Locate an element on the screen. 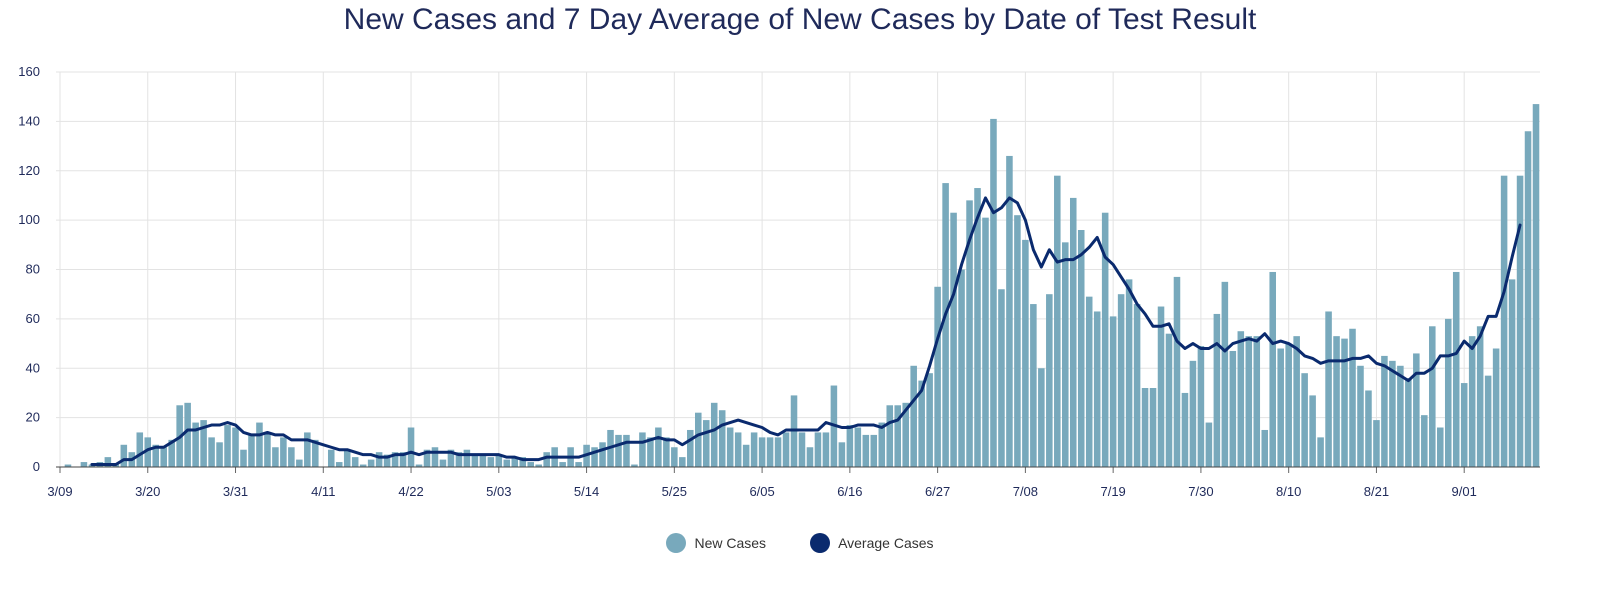  x-tick-label: 4/22 is located at coordinates (410, 491).